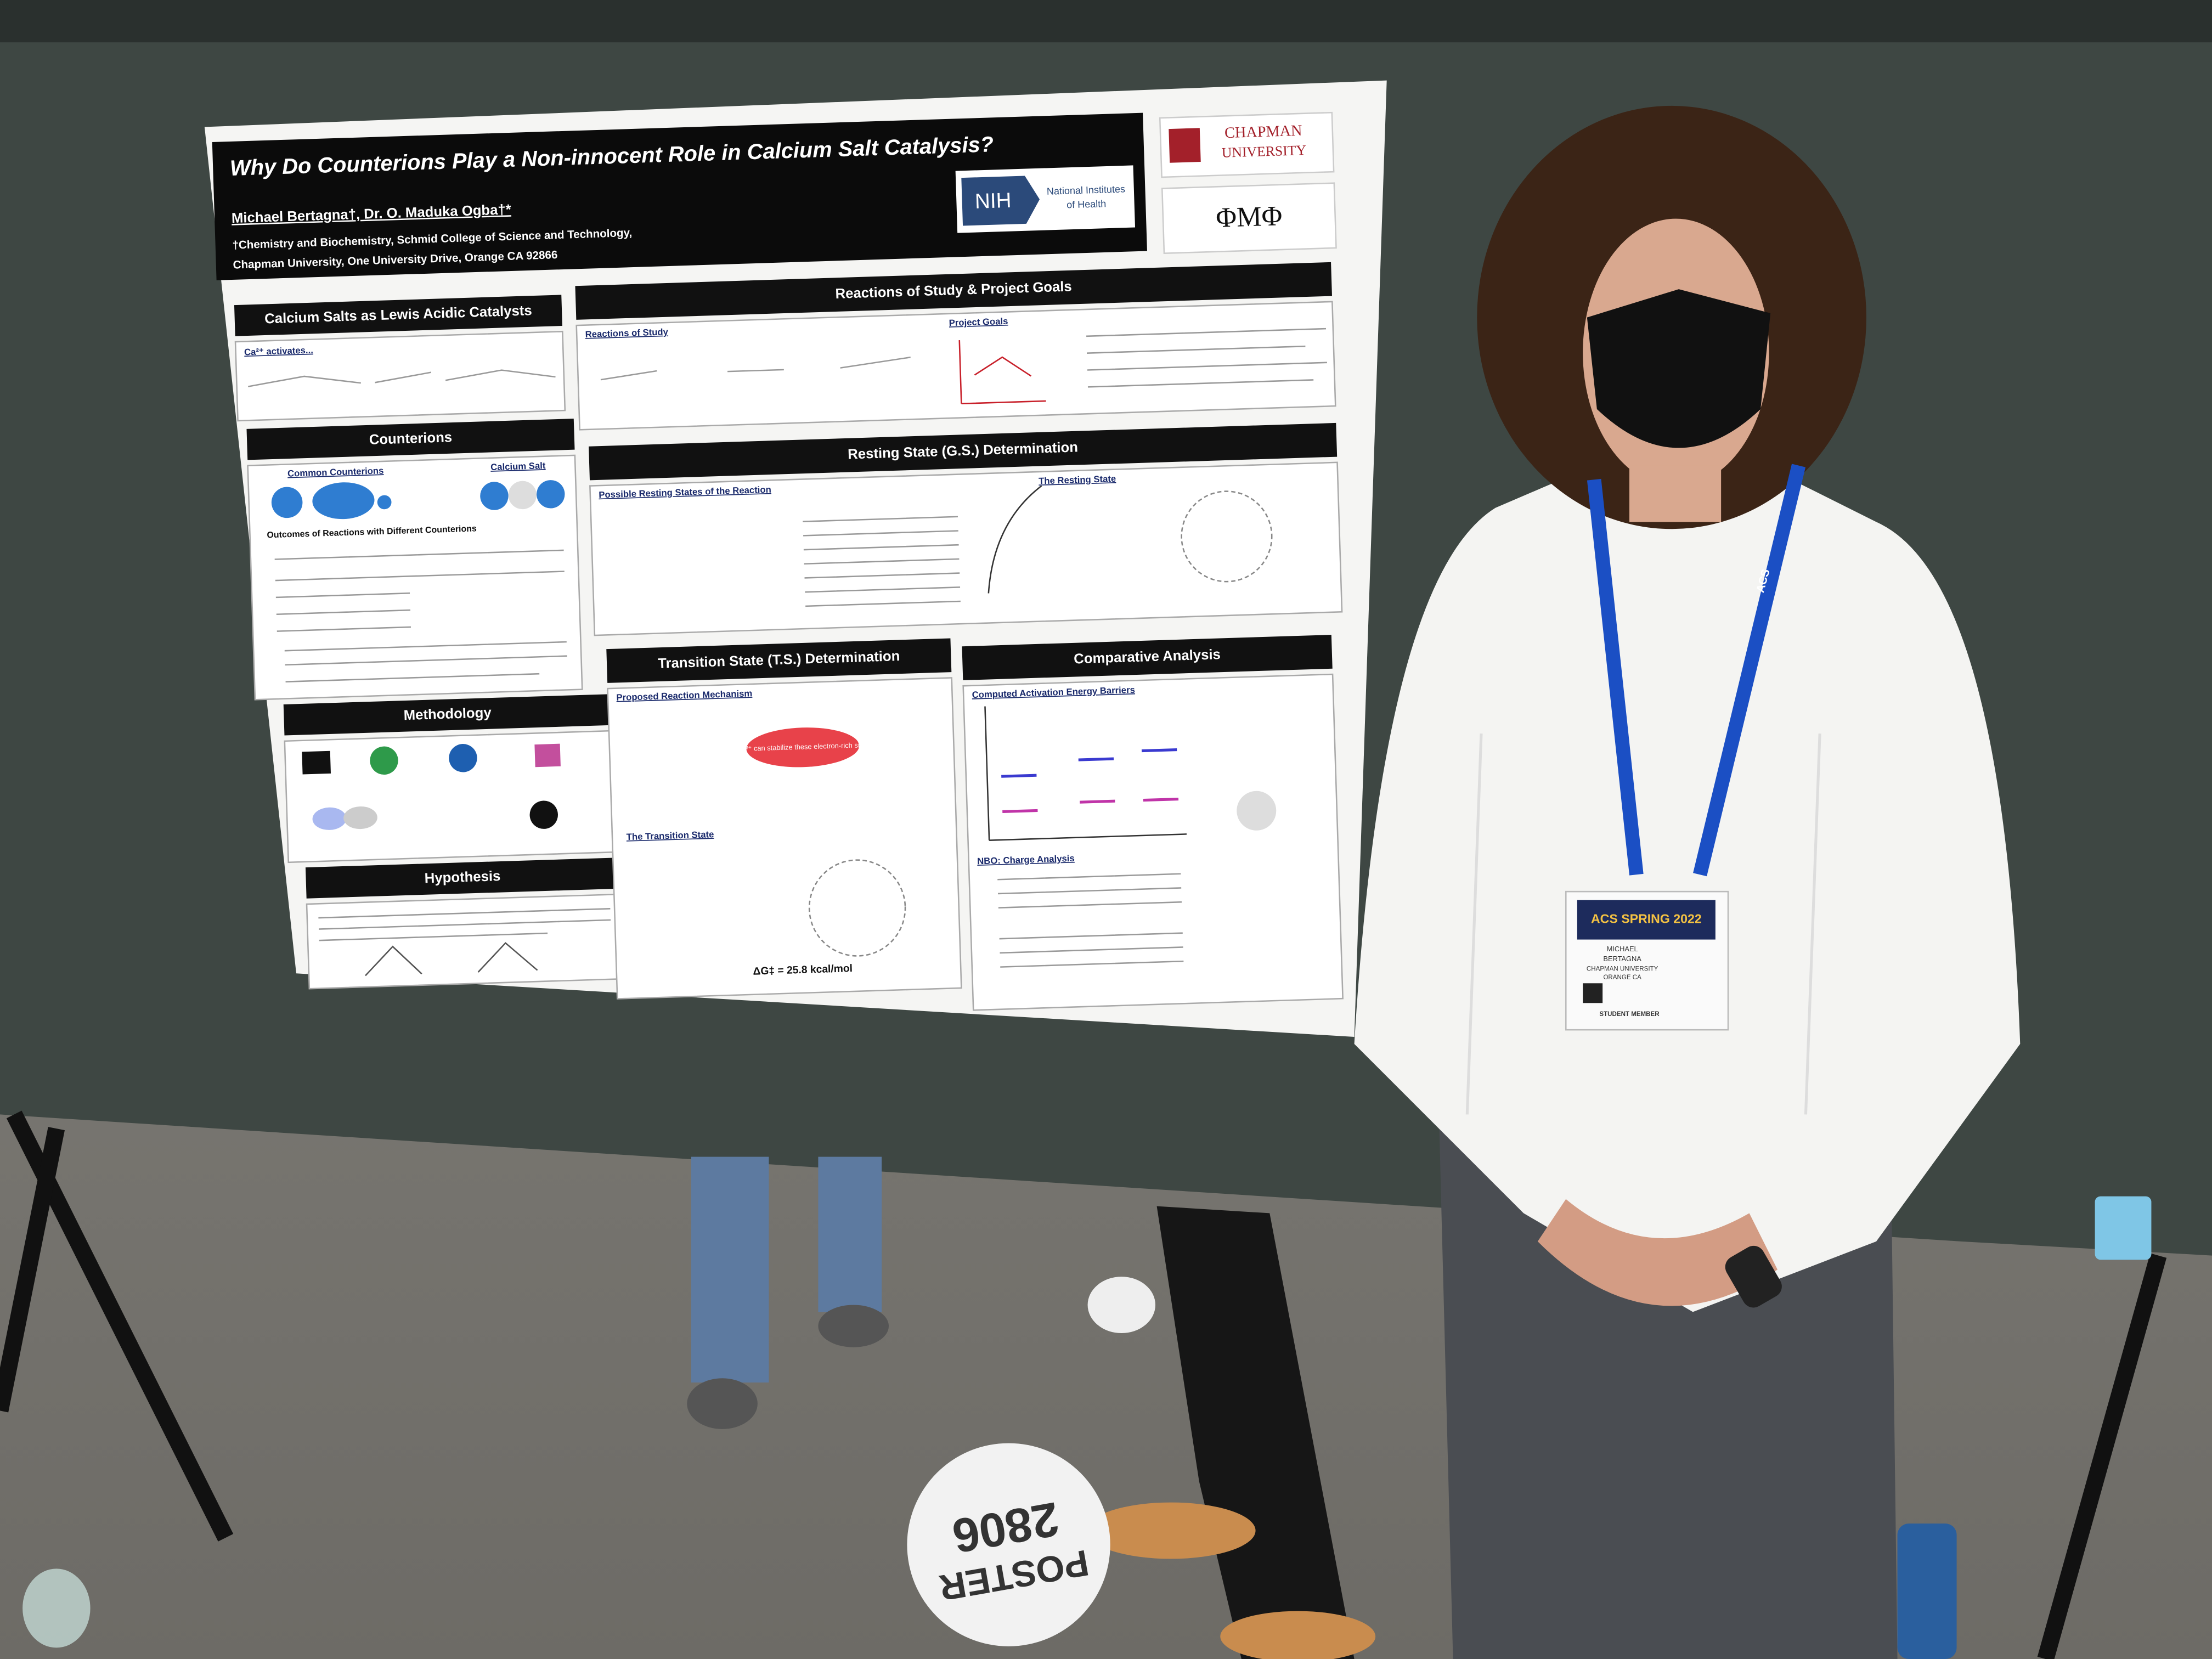  I want to click on neck, so click(1675, 493).